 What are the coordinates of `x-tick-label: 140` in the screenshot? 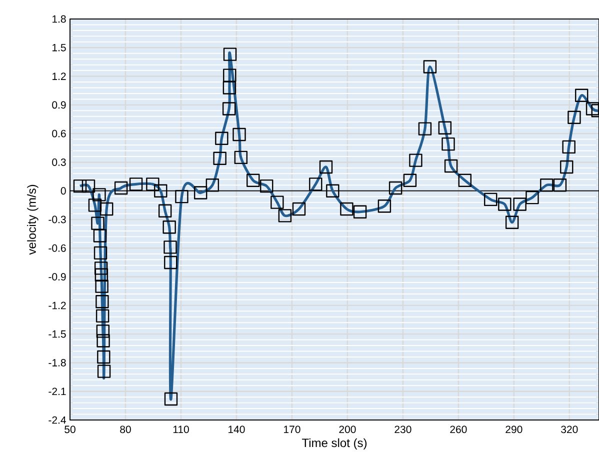 It's located at (236, 430).